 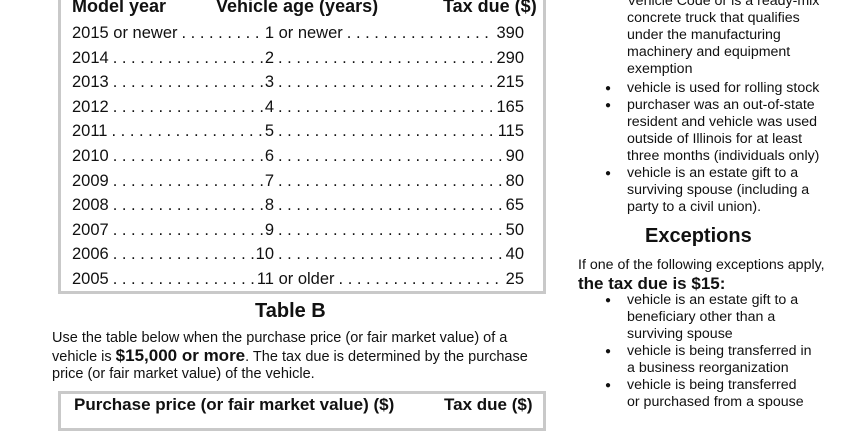 What do you see at coordinates (723, 156) in the screenshot?
I see `bullet-text-line: three months (individuals only)` at bounding box center [723, 156].